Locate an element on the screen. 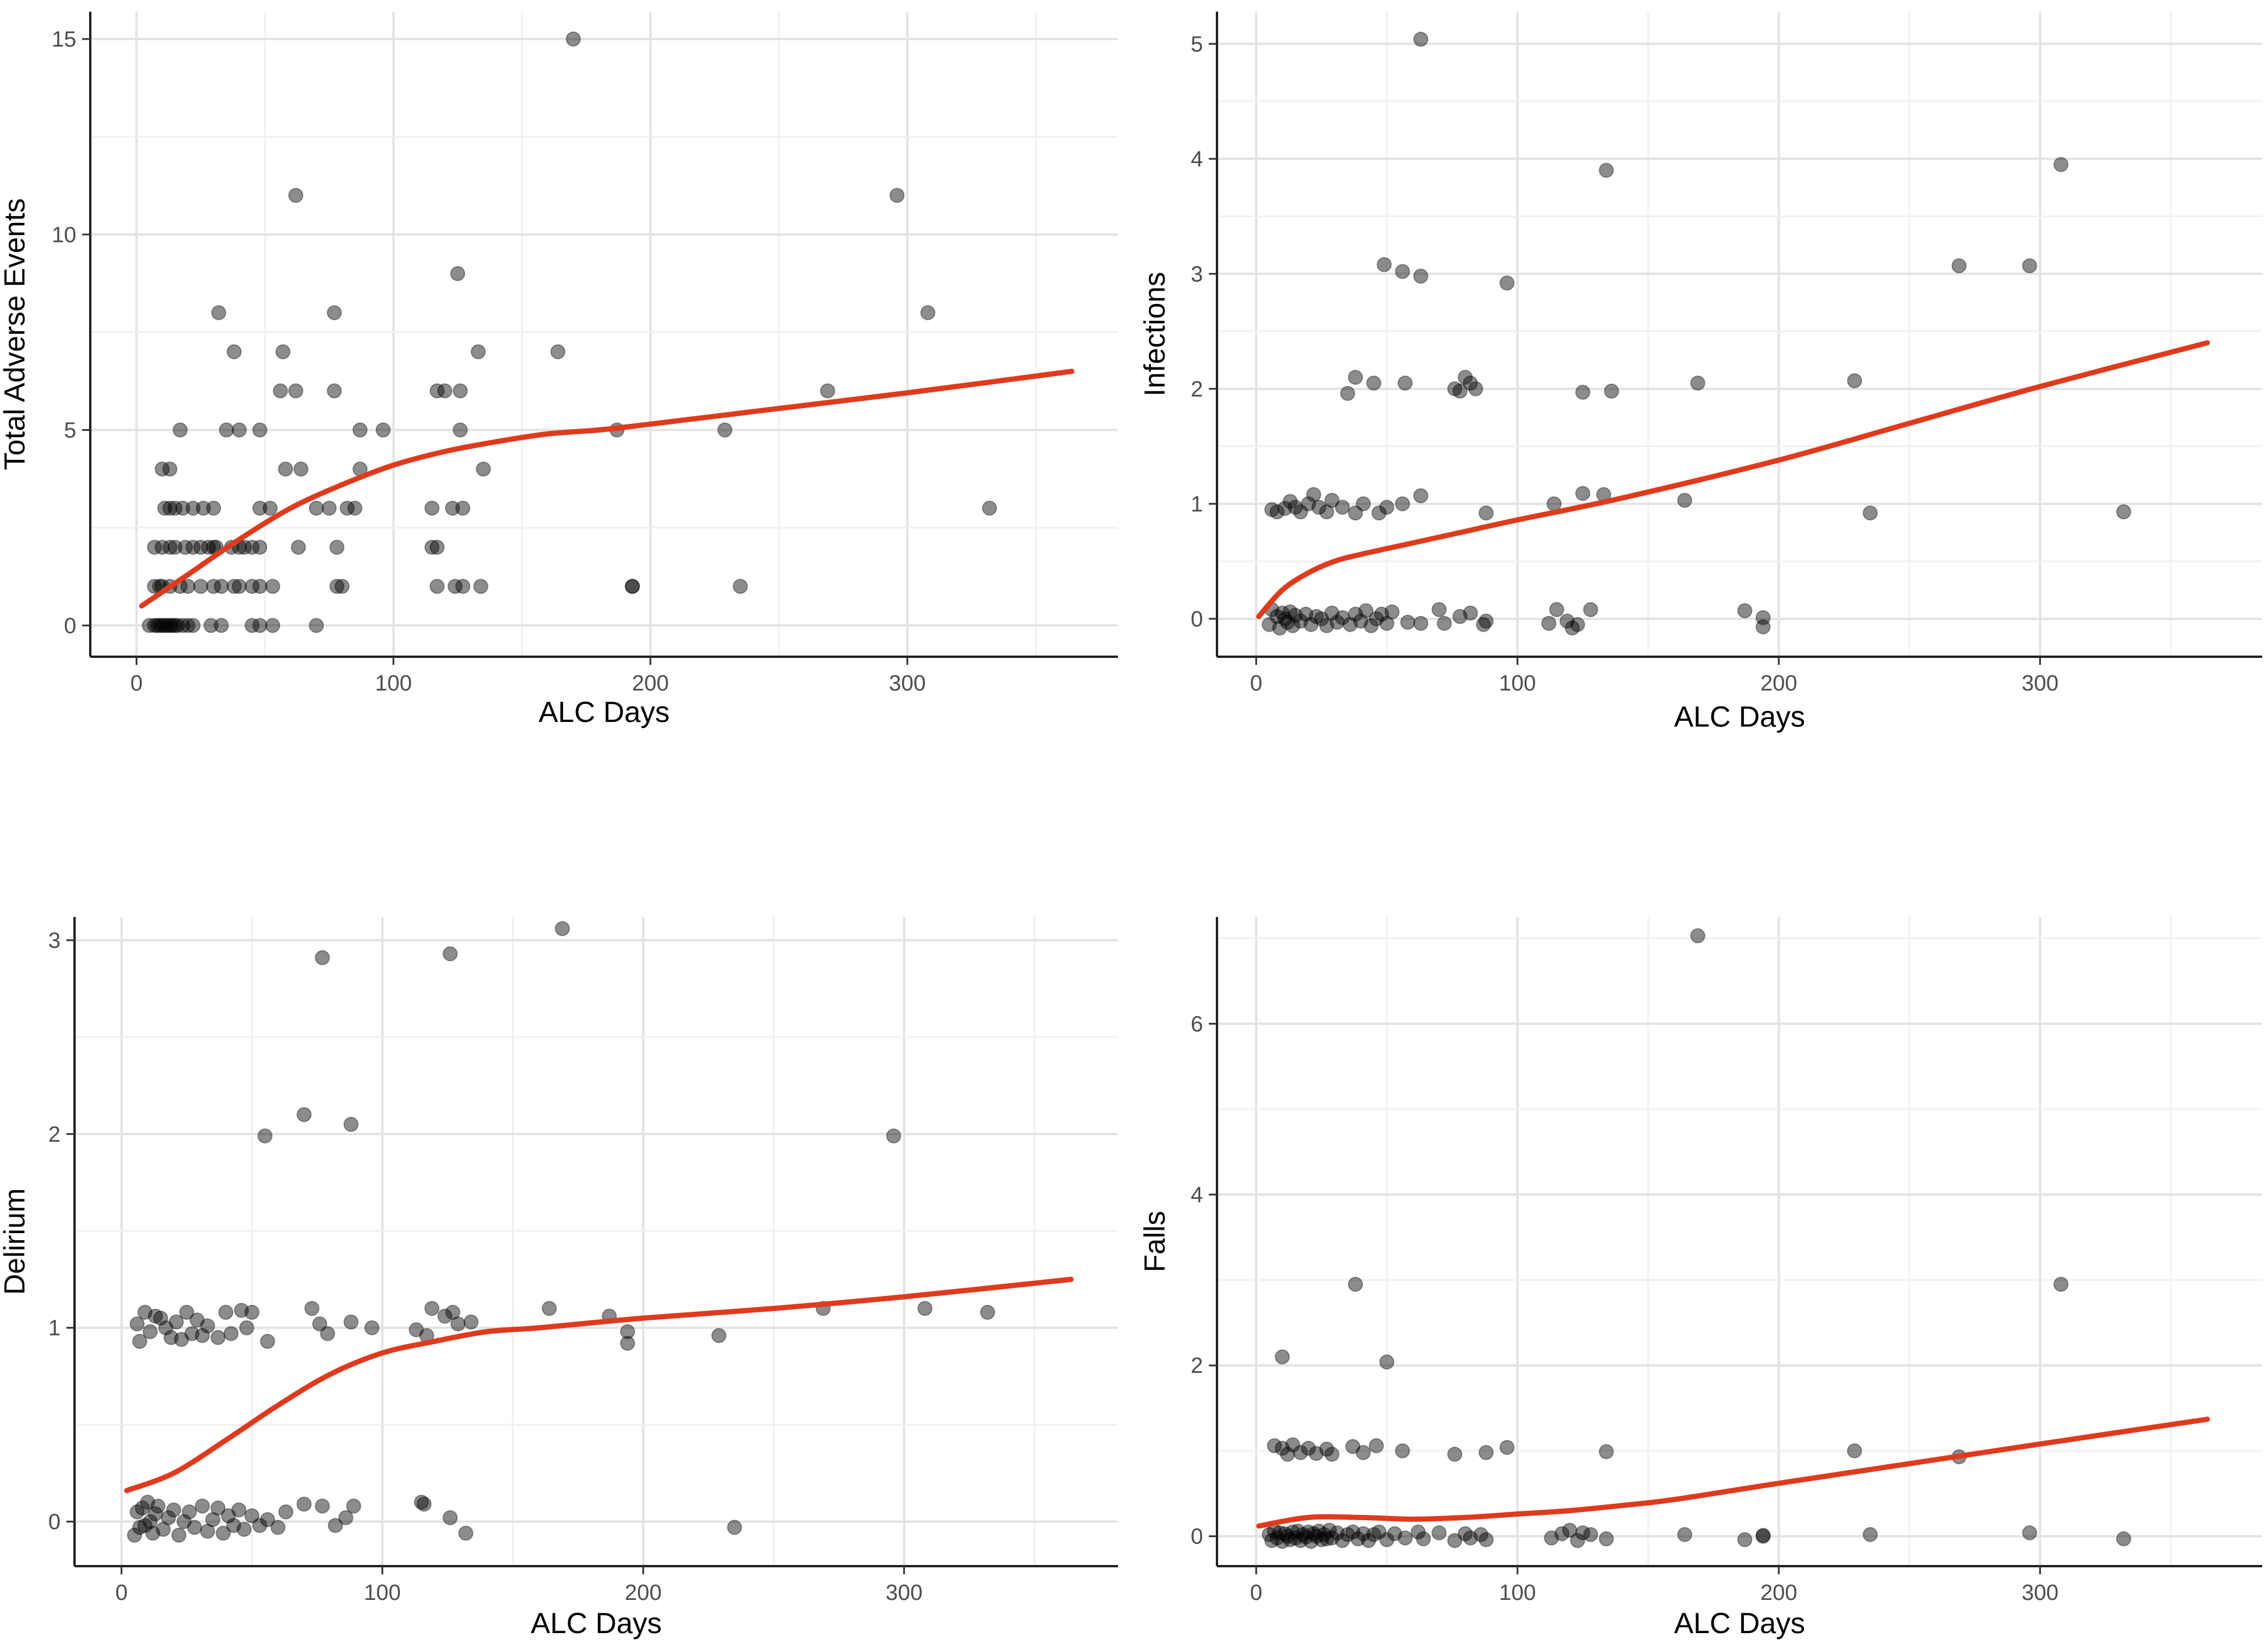 The height and width of the screenshot is (1643, 2268). x-tick-label: 0 is located at coordinates (121, 1593).